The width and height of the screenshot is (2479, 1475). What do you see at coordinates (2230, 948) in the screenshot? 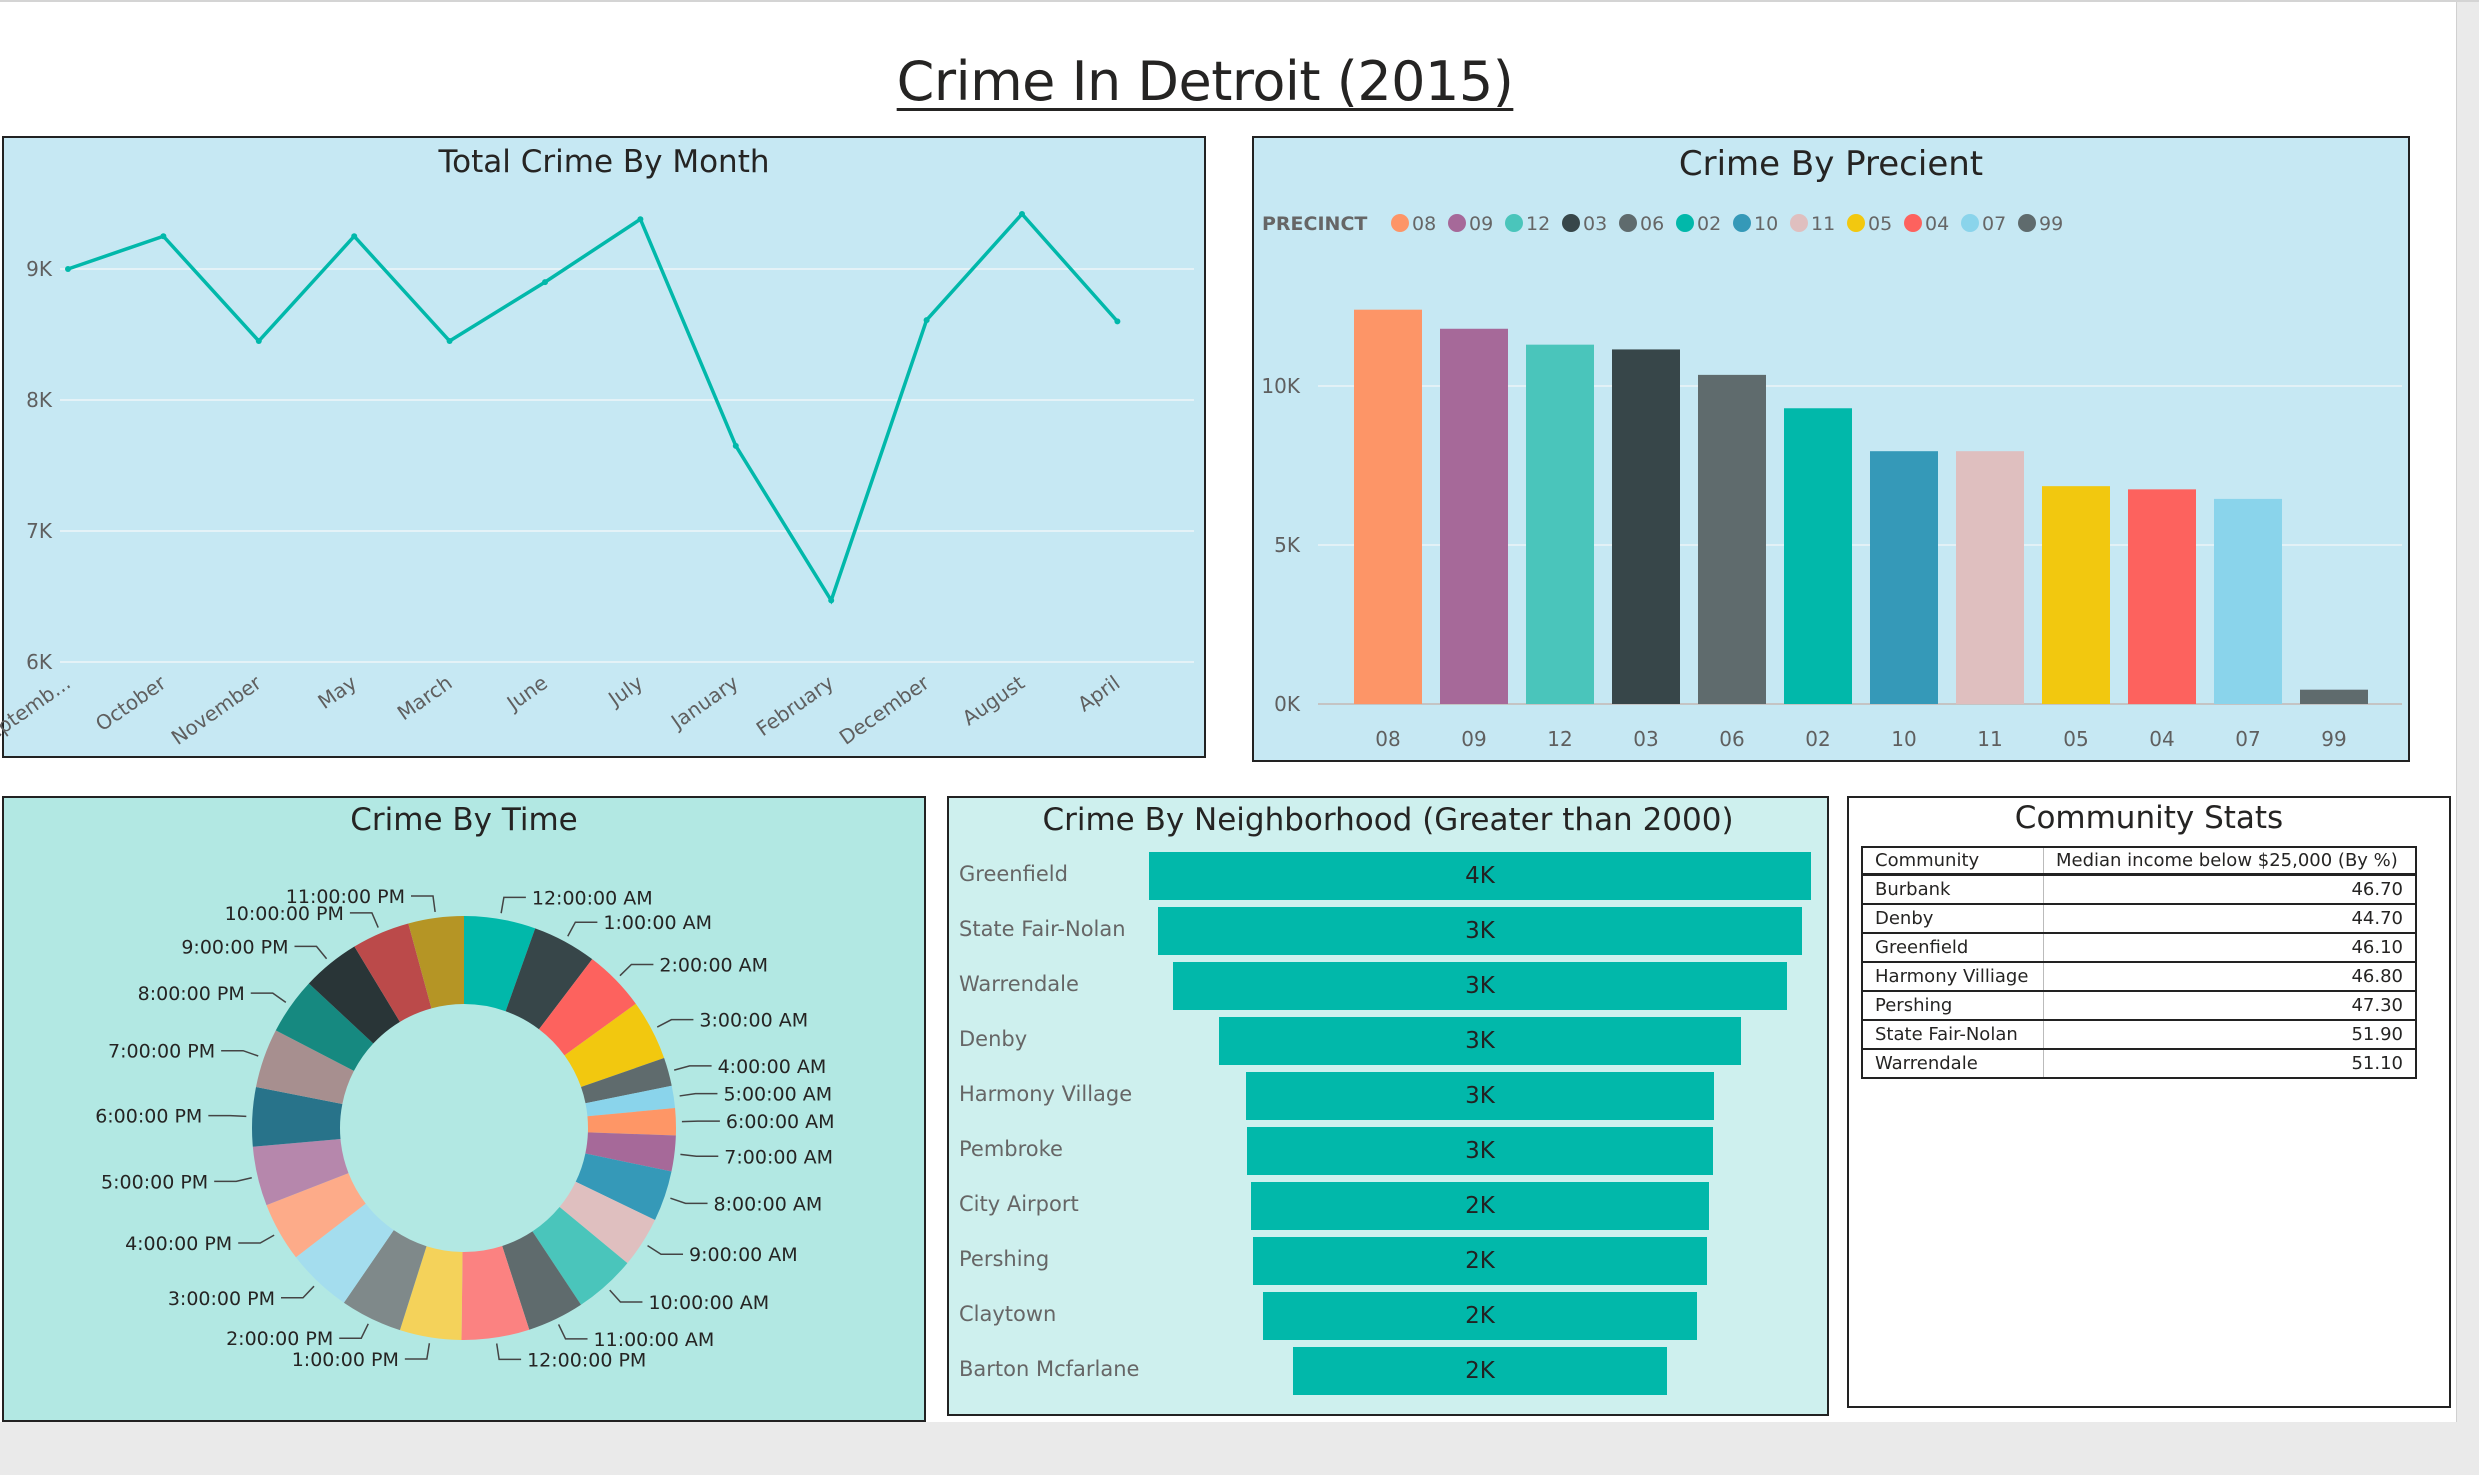
I see `income-cell: 46.10` at bounding box center [2230, 948].